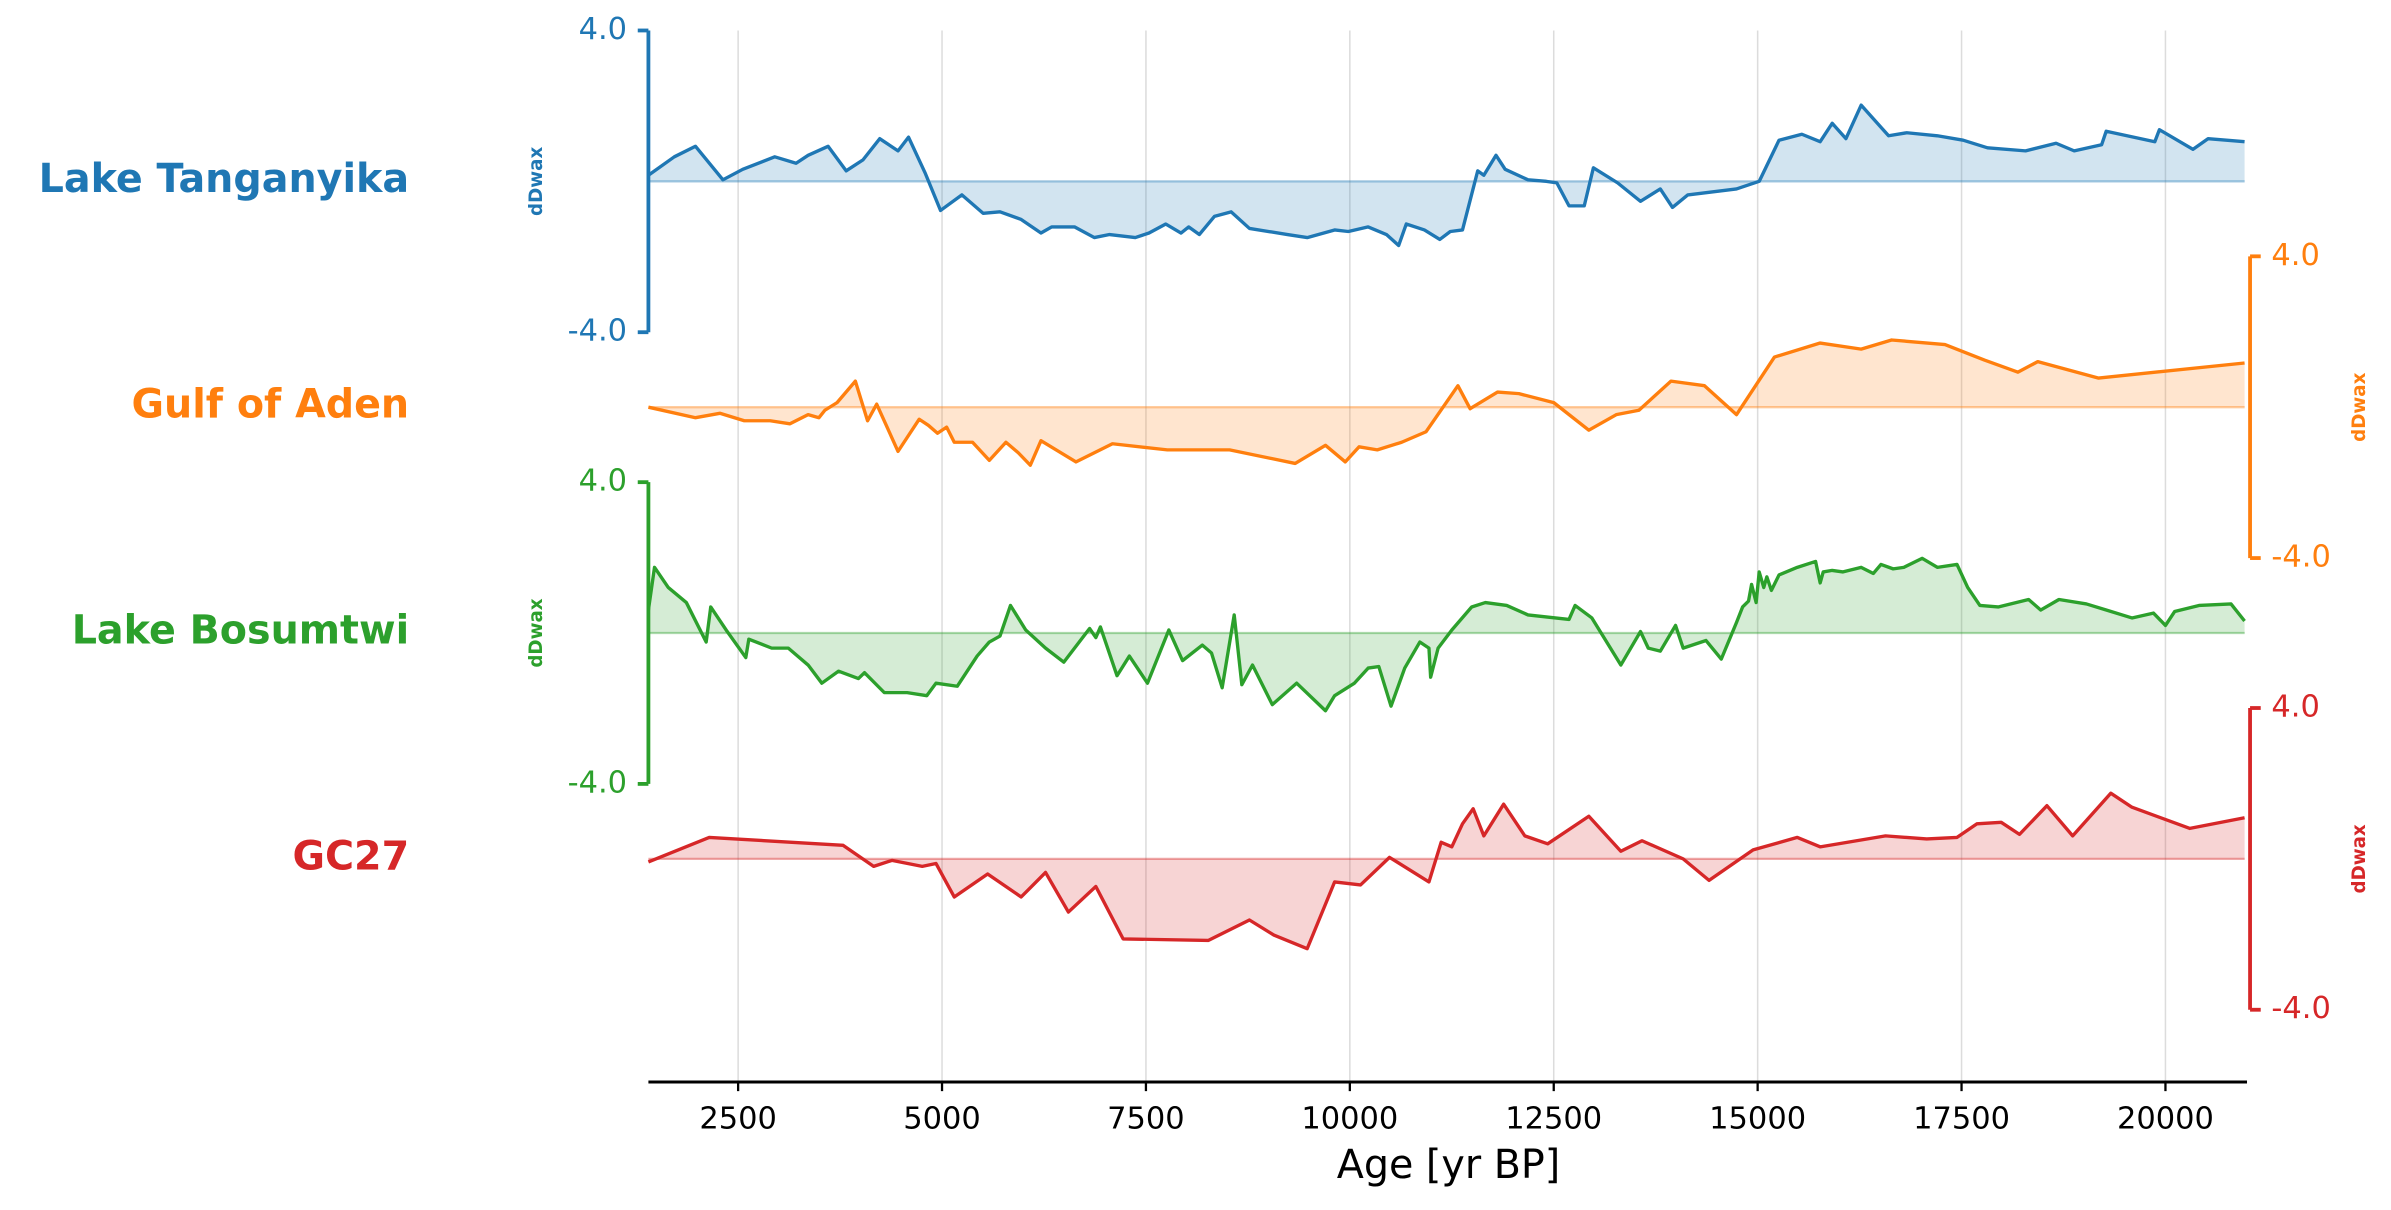 The height and width of the screenshot is (1210, 2391). I want to click on series-name: Lake Tanganyika, so click(224, 179).